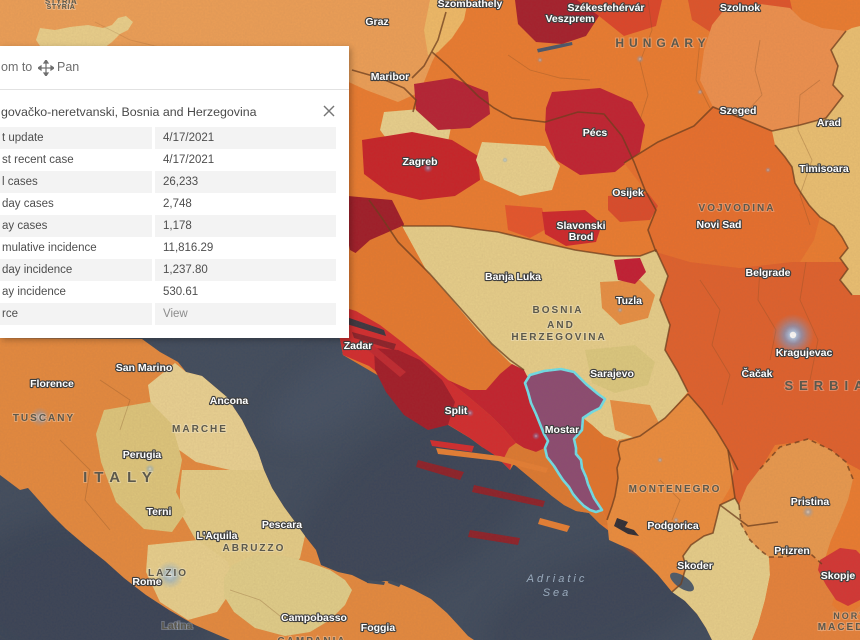  Describe the element at coordinates (569, 19) in the screenshot. I see `svg-text: Veszprem` at that location.